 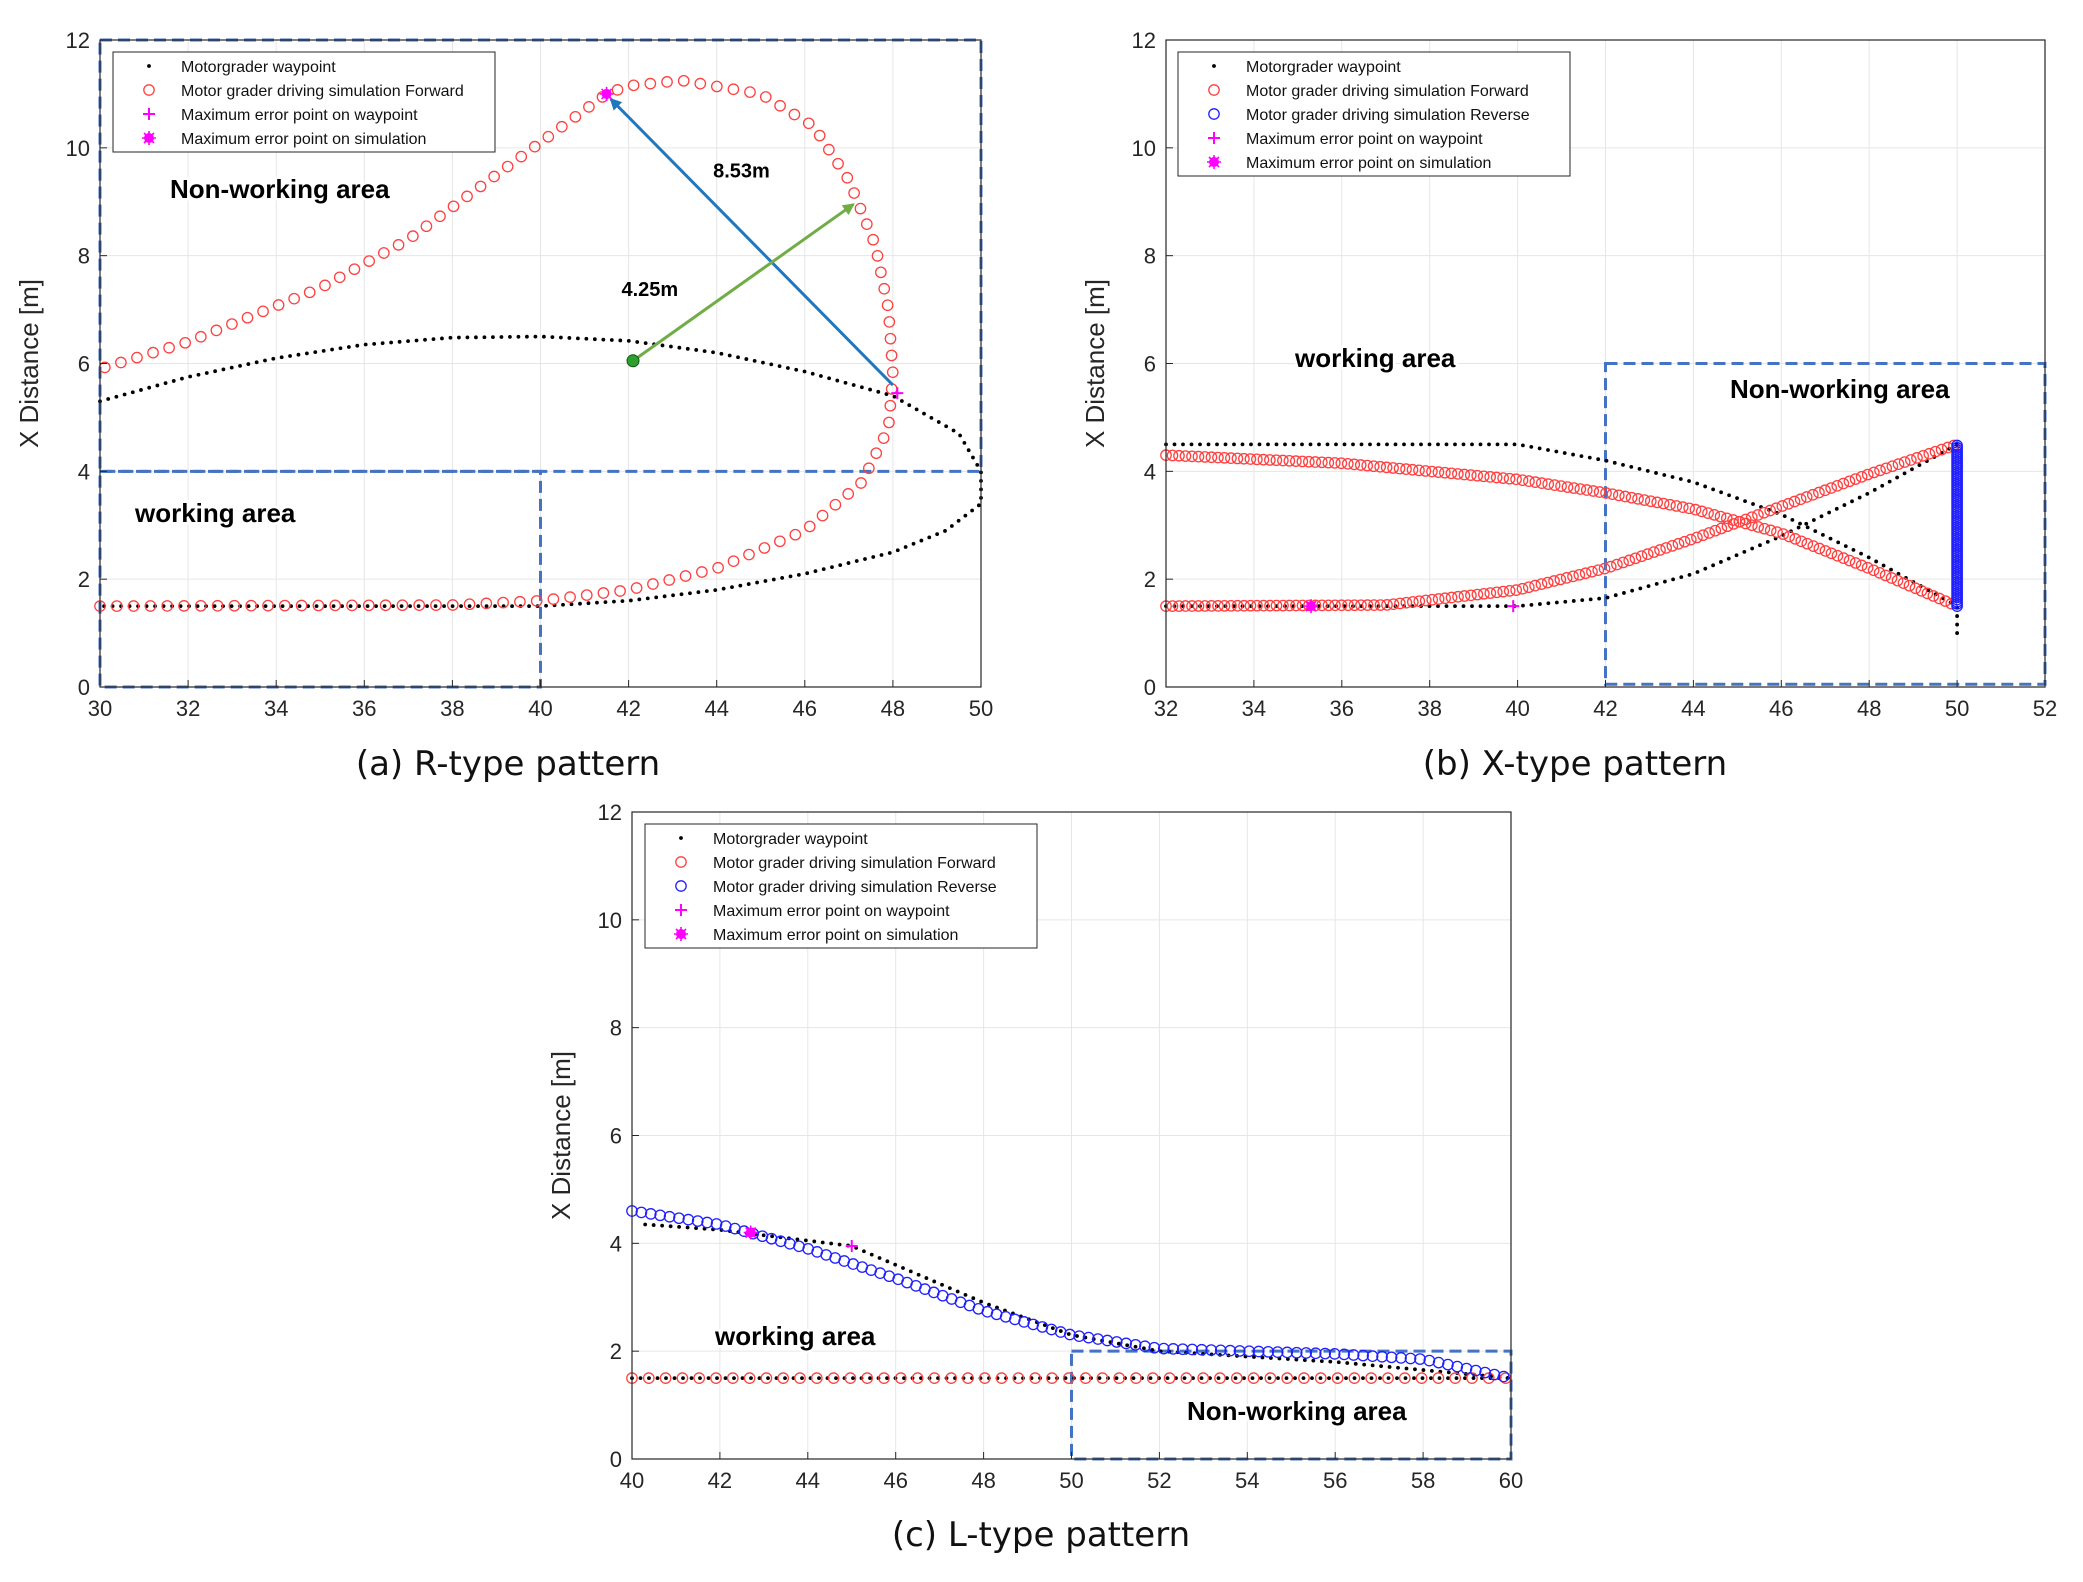 What do you see at coordinates (149, 66) in the screenshot?
I see `legend-marker` at bounding box center [149, 66].